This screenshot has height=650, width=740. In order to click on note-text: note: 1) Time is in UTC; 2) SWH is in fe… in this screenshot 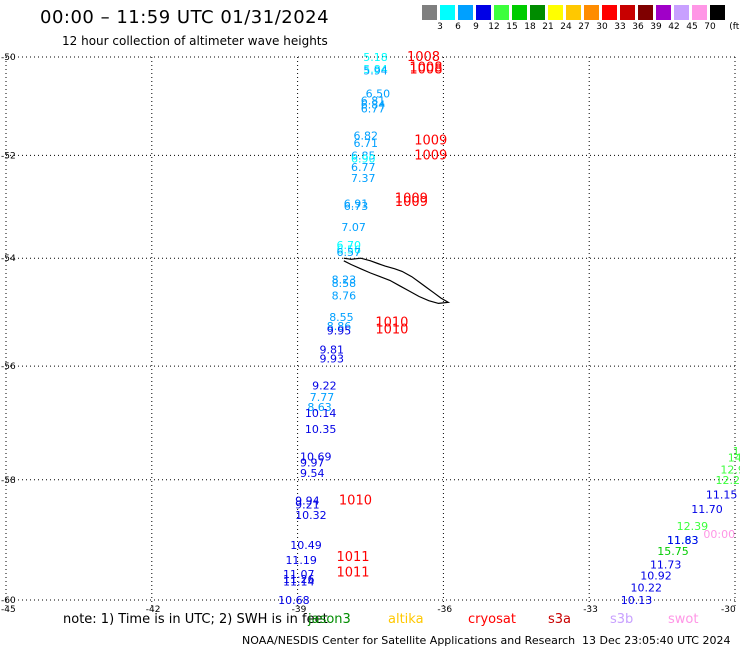, I will do `click(195, 619)`.